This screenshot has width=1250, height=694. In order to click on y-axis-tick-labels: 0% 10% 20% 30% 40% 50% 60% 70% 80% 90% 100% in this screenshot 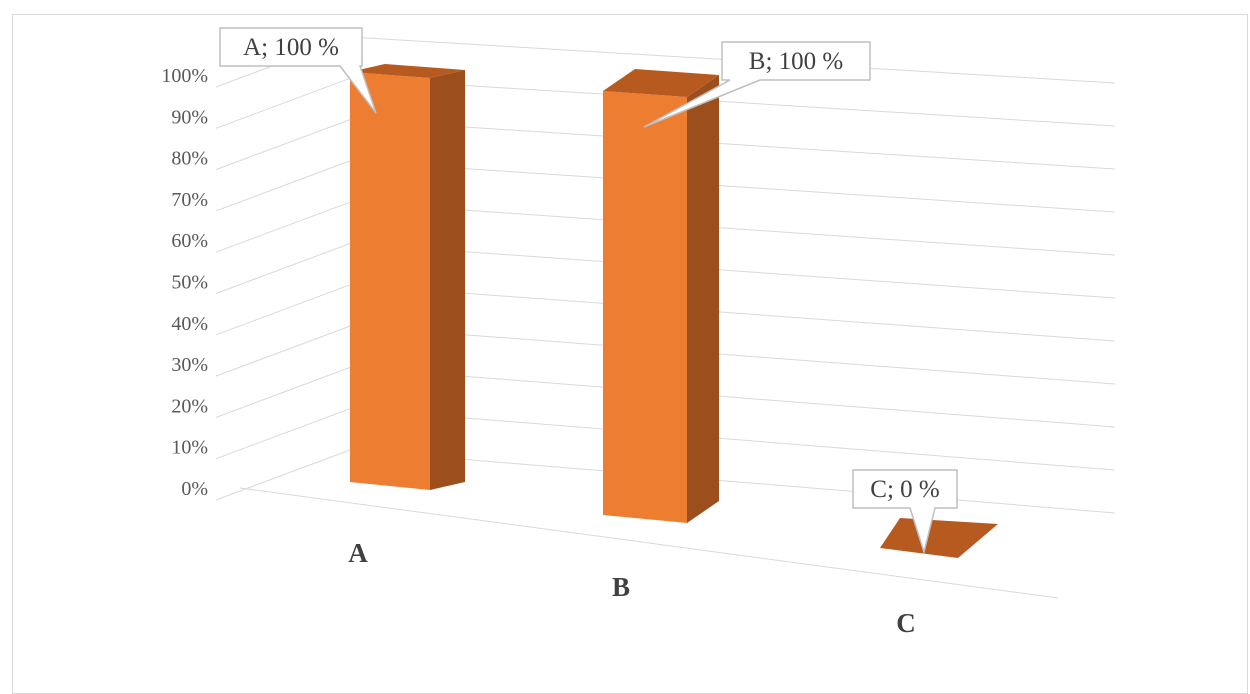, I will do `click(184, 282)`.